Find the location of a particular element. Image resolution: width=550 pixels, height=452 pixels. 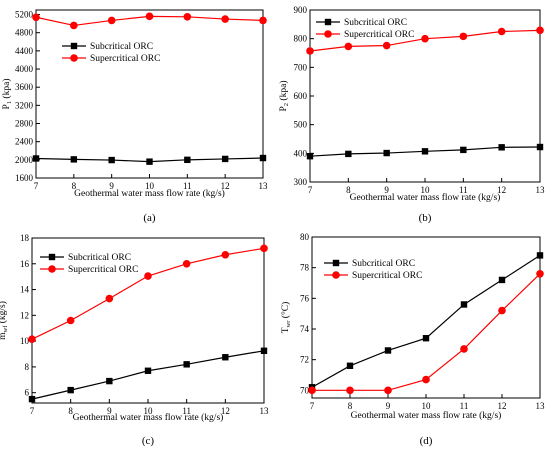

y-tick-label: 18 is located at coordinates (25, 238).